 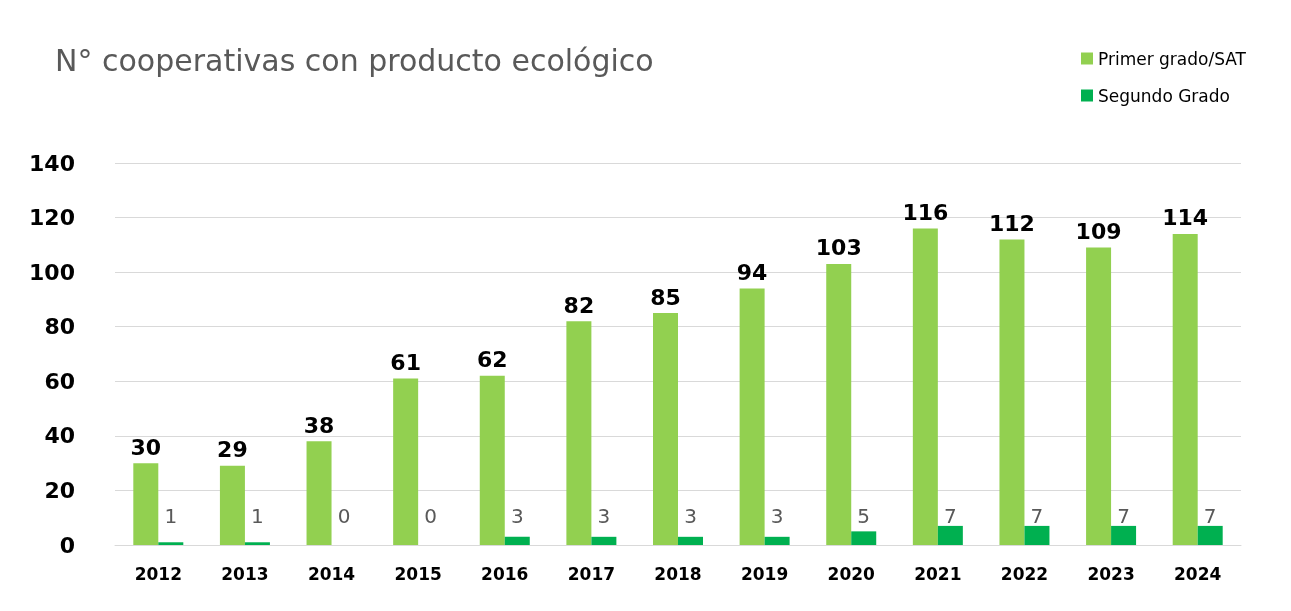 What do you see at coordinates (752, 273) in the screenshot?
I see `data-label: 94` at bounding box center [752, 273].